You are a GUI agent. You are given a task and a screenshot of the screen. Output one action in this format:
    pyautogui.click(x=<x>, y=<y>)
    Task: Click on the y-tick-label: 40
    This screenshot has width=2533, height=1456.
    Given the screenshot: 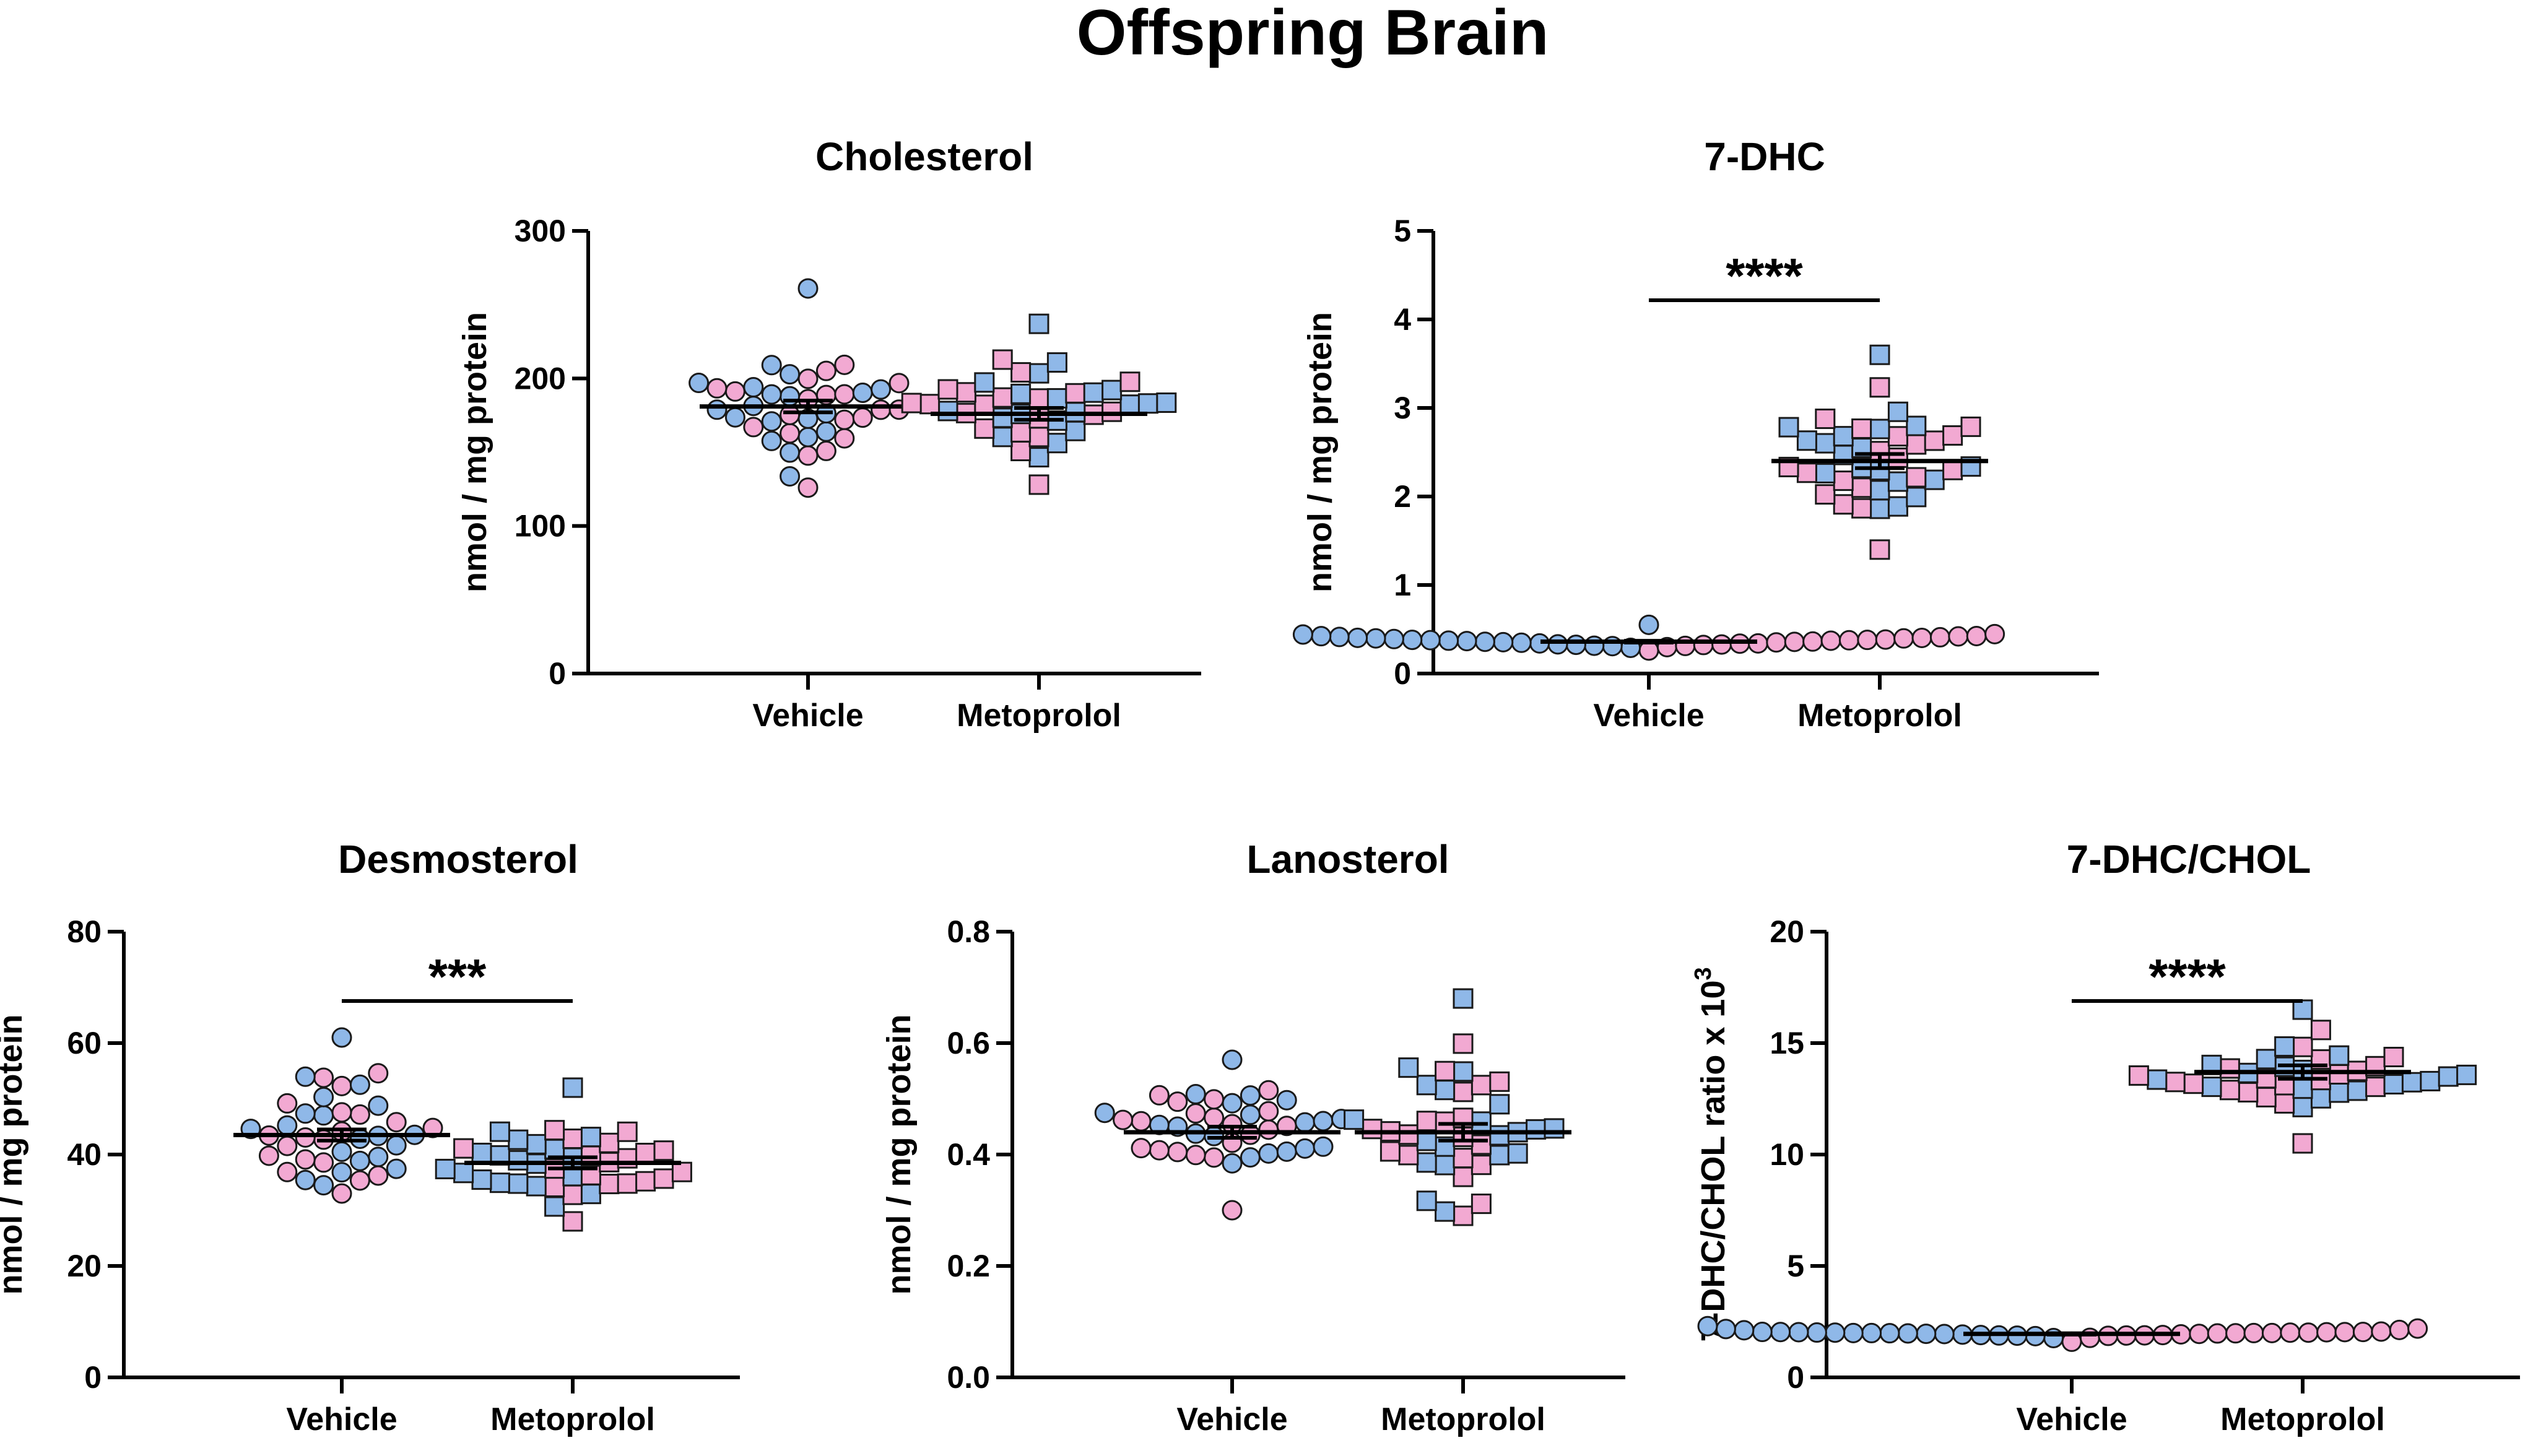 What is the action you would take?
    pyautogui.click(x=84, y=1154)
    